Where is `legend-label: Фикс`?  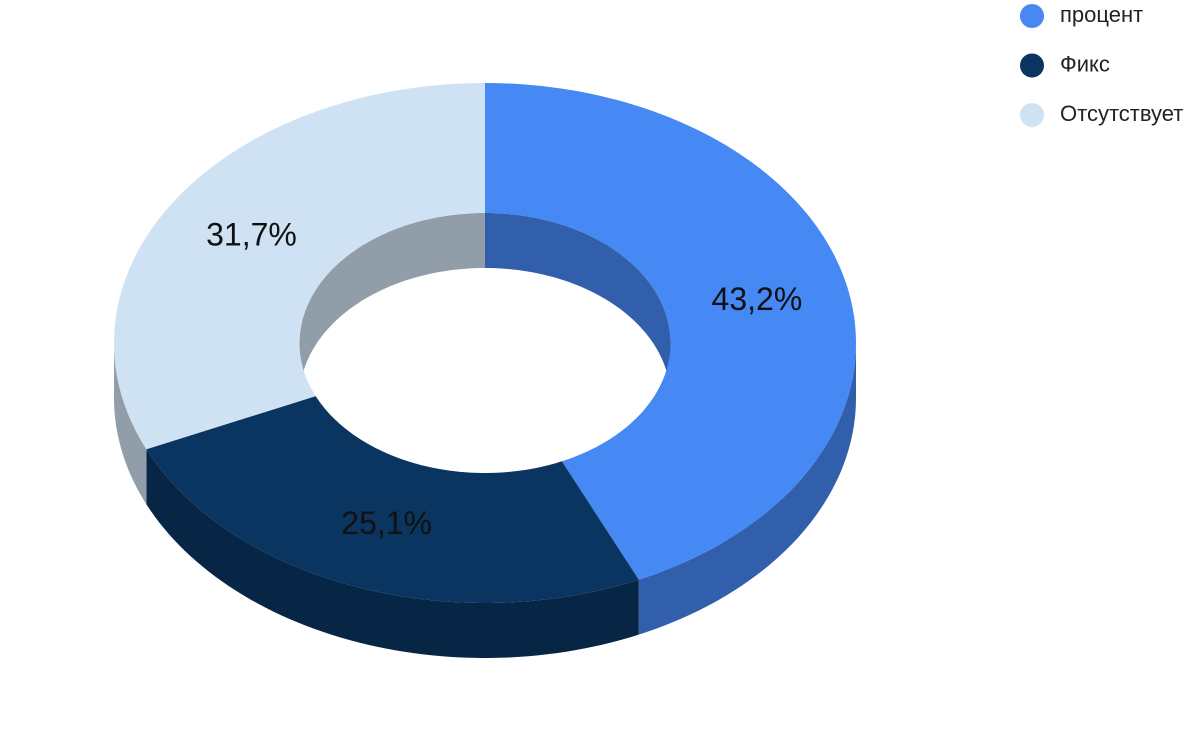
legend-label: Фикс is located at coordinates (1085, 63).